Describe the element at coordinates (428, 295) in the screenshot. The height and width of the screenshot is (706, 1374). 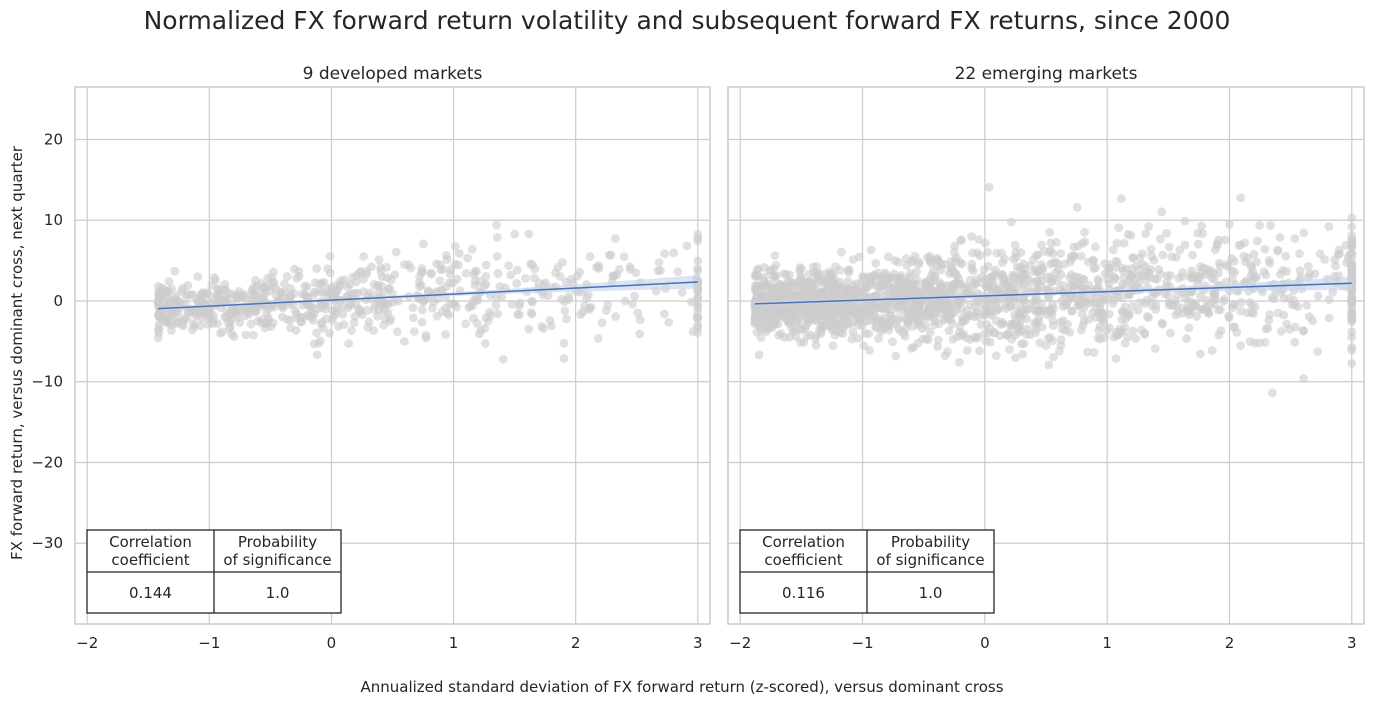
I see `regression-line` at that location.